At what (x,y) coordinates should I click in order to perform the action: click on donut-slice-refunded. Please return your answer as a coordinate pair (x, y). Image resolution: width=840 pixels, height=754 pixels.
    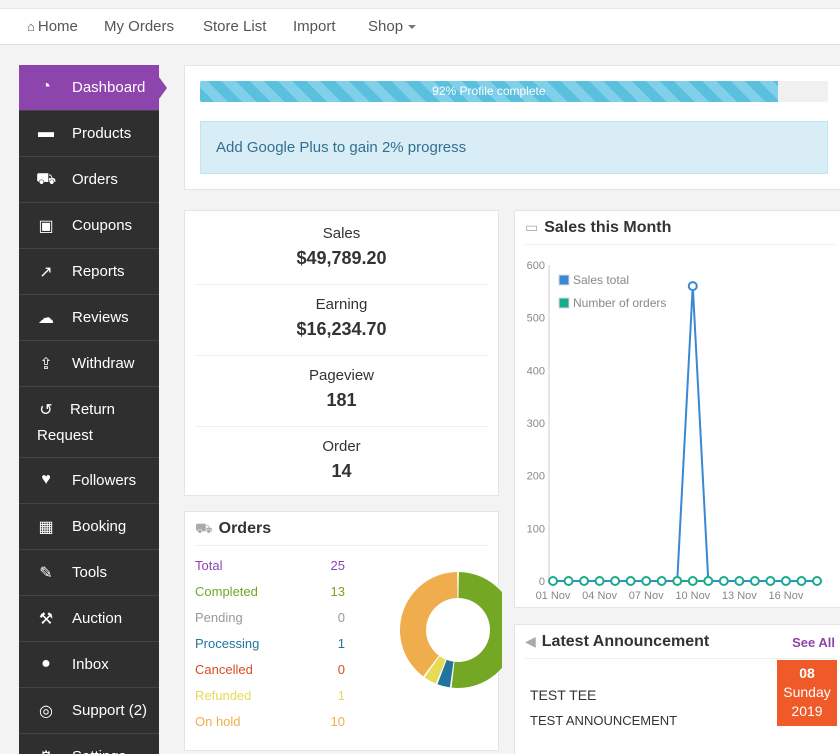
    Looking at the image, I should click on (435, 670).